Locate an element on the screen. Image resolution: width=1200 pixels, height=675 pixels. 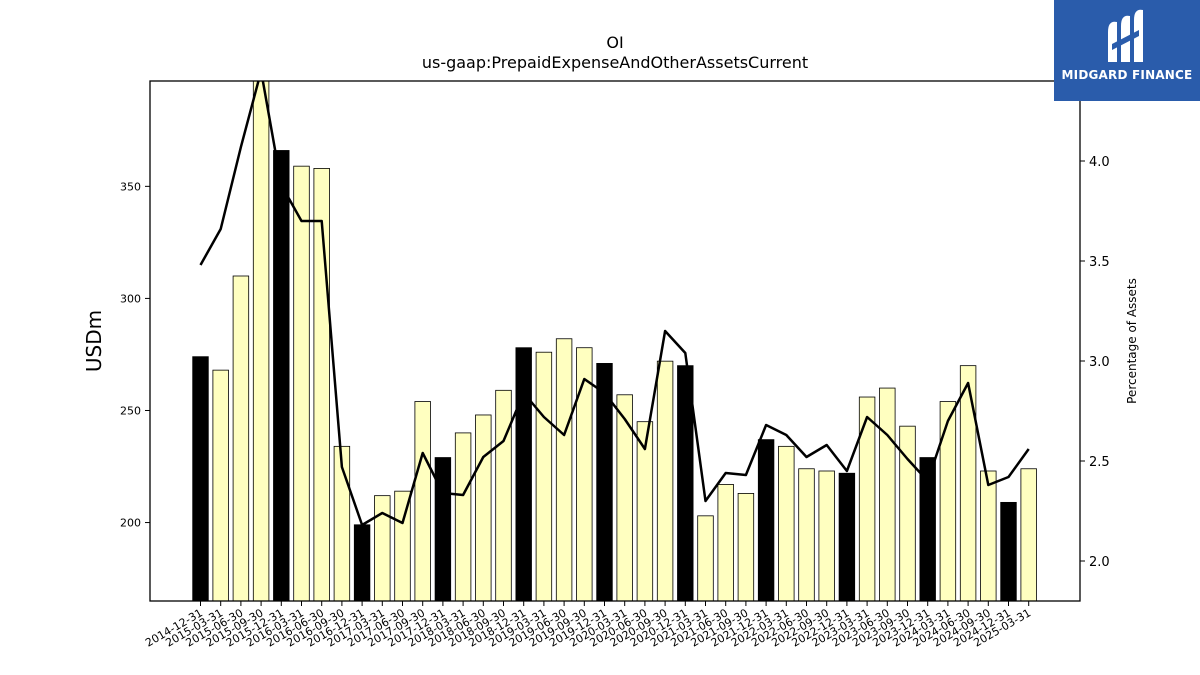
y2-axis-label: Percentage of Assets is located at coordinates (1132, 341).